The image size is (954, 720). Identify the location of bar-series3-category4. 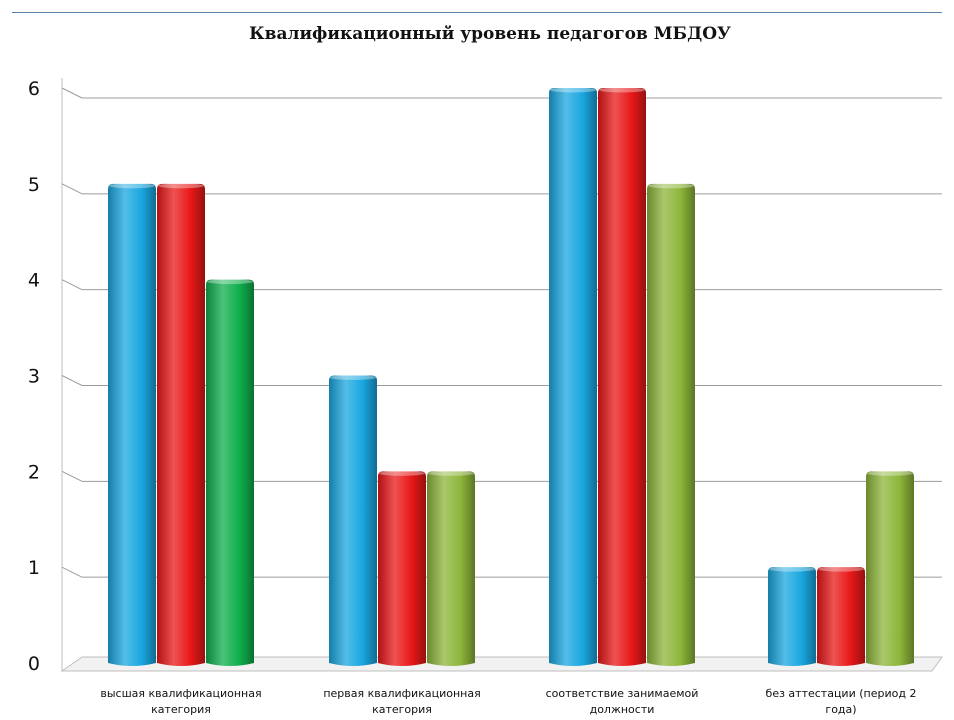
(890, 568).